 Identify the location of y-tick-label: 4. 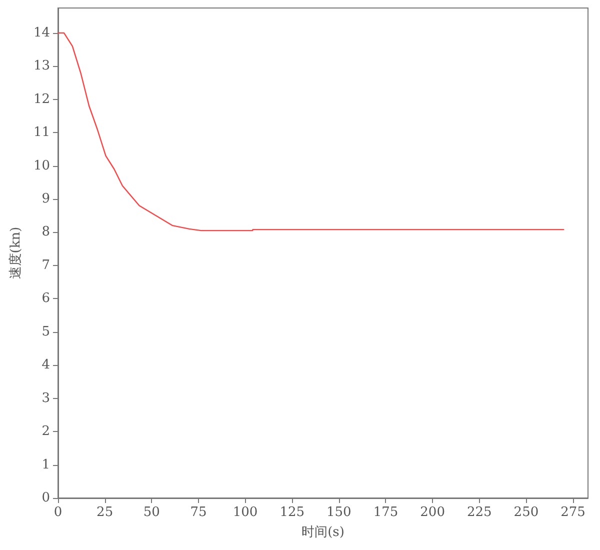
(46, 365).